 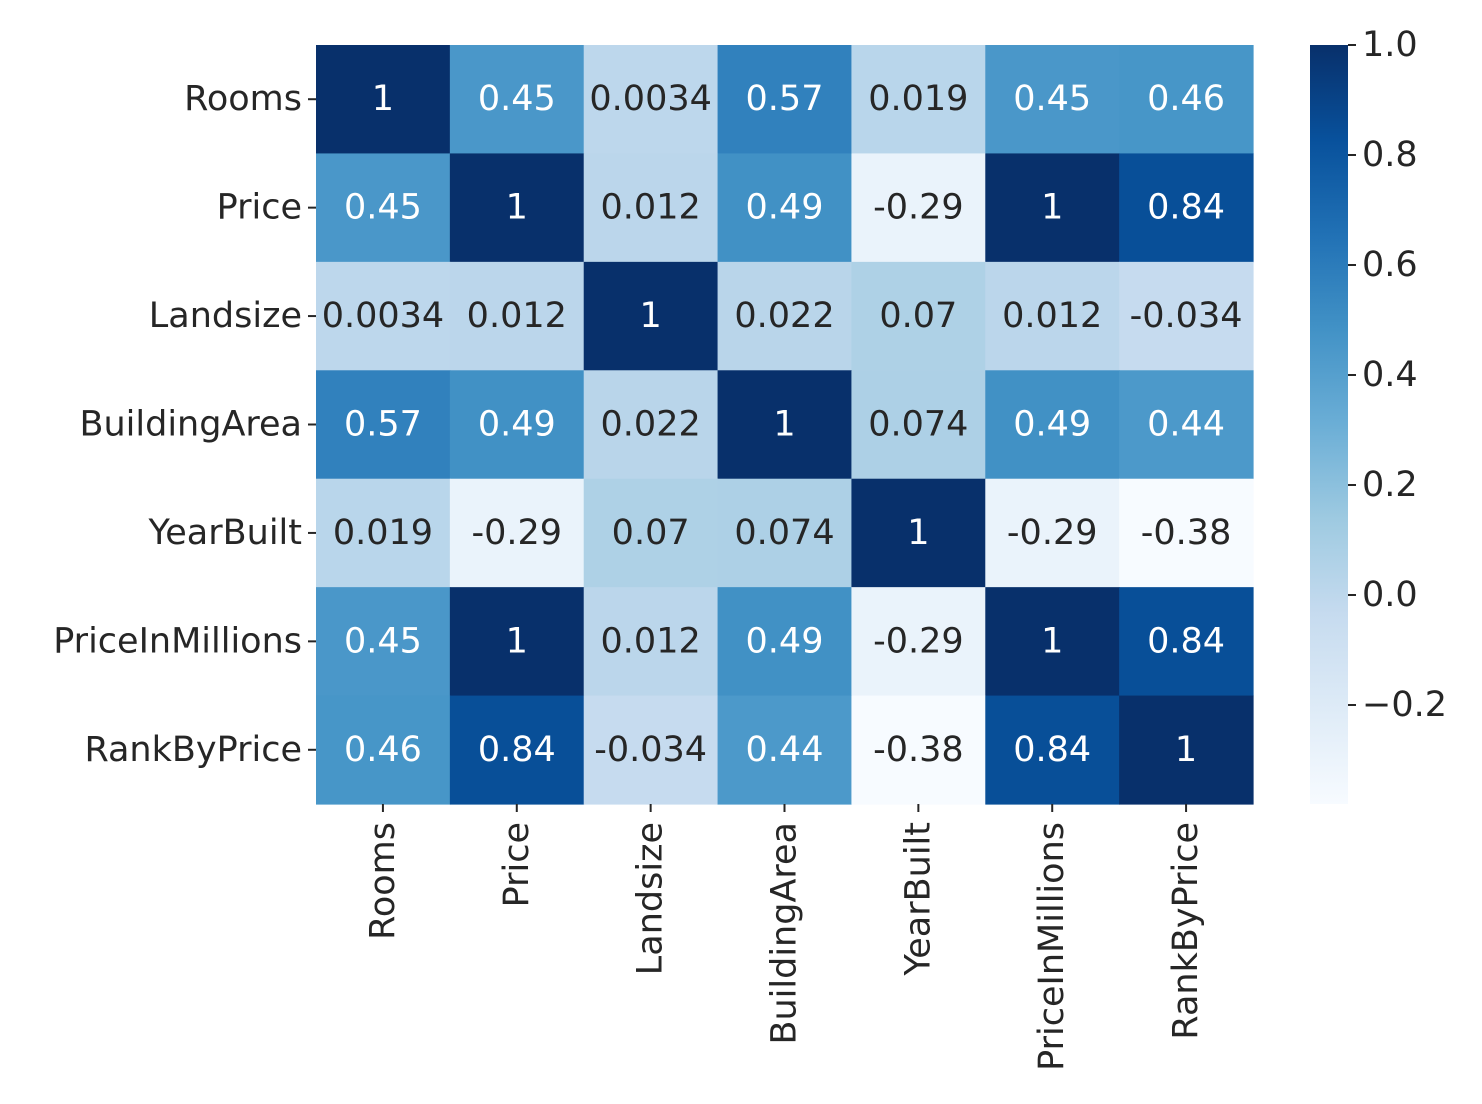 I want to click on x-tick-label-price: Price, so click(x=517, y=864).